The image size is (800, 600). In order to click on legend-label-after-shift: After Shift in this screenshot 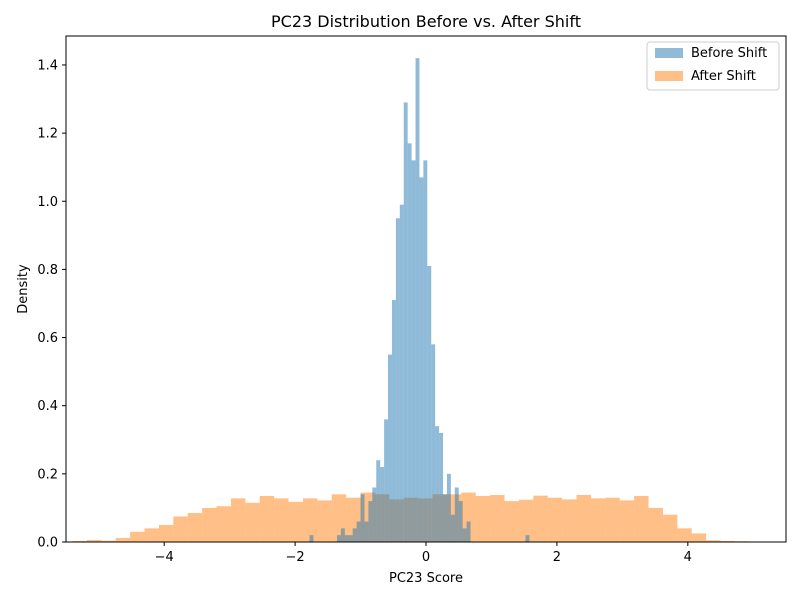, I will do `click(723, 76)`.